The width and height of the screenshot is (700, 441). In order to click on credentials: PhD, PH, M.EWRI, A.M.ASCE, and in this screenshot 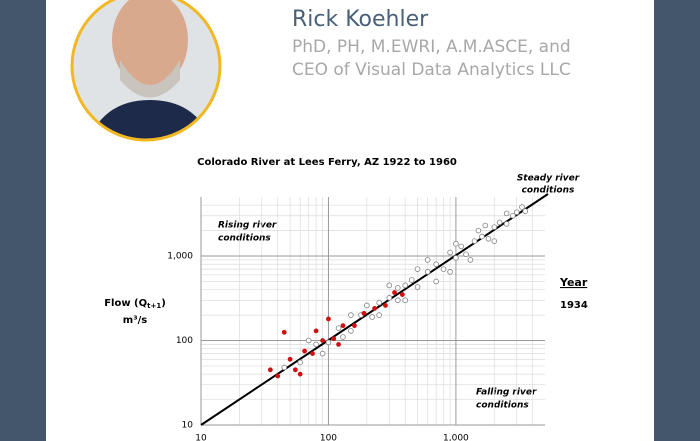, I will do `click(431, 47)`.